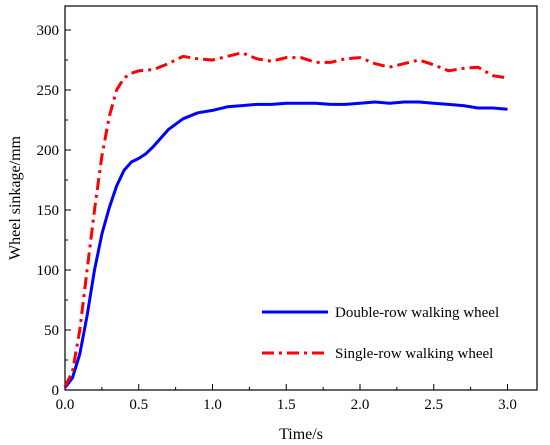  Describe the element at coordinates (507, 405) in the screenshot. I see `x-tick-label: 3.0` at that location.